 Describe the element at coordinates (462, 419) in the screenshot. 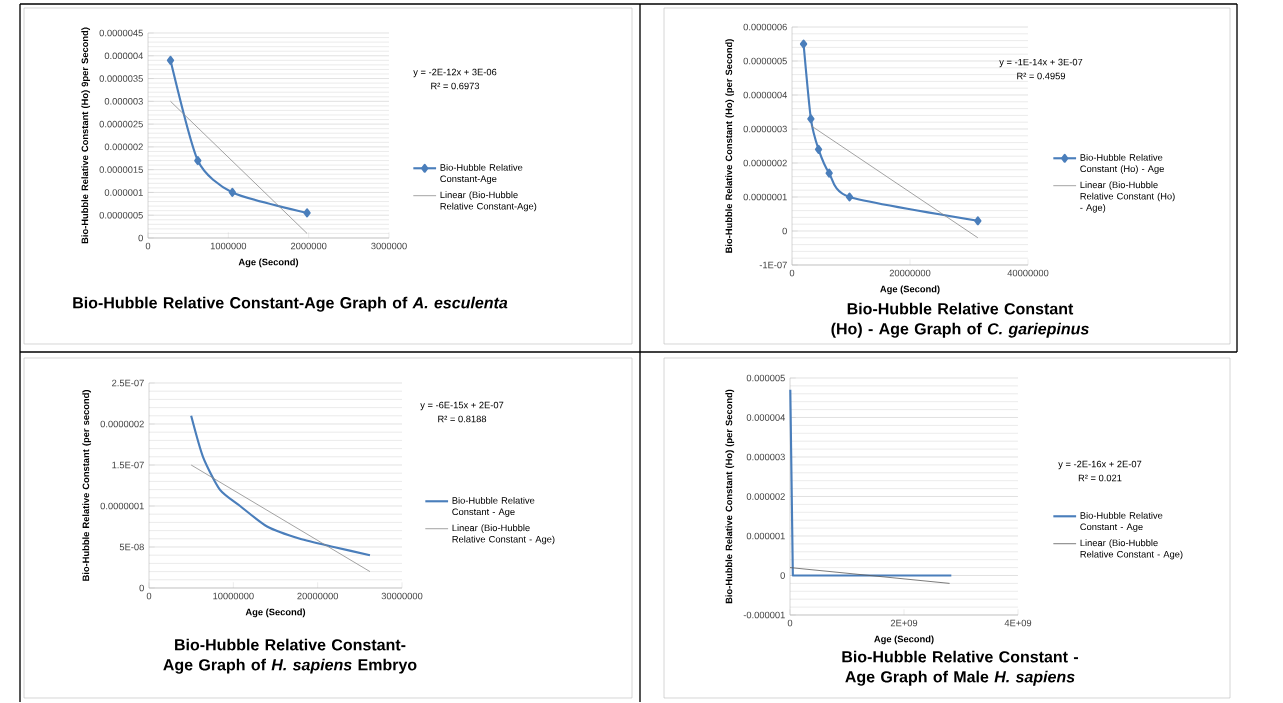

I see `text: R² = 0.8188` at that location.